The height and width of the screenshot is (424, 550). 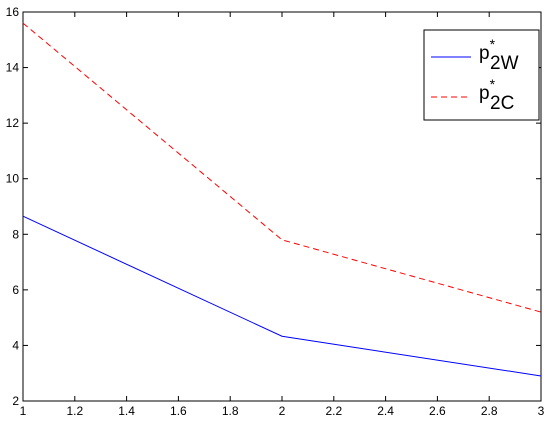 I want to click on x-tick-label: 2.2, so click(x=333, y=411).